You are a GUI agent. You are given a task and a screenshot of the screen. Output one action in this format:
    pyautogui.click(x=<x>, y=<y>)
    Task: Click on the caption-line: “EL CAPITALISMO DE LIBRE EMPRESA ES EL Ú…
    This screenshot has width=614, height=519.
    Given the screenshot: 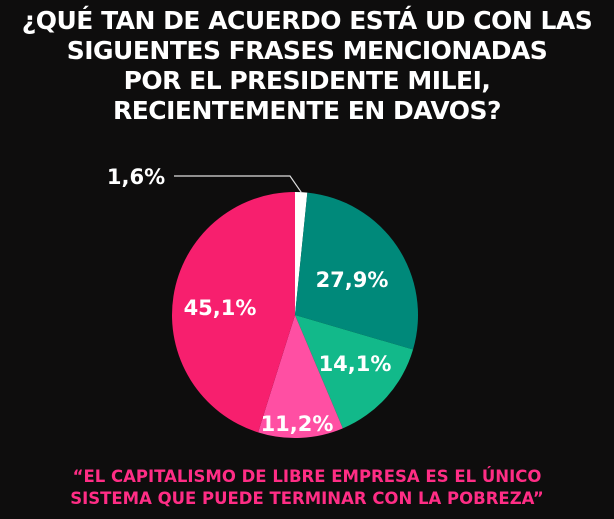 What is the action you would take?
    pyautogui.click(x=307, y=476)
    